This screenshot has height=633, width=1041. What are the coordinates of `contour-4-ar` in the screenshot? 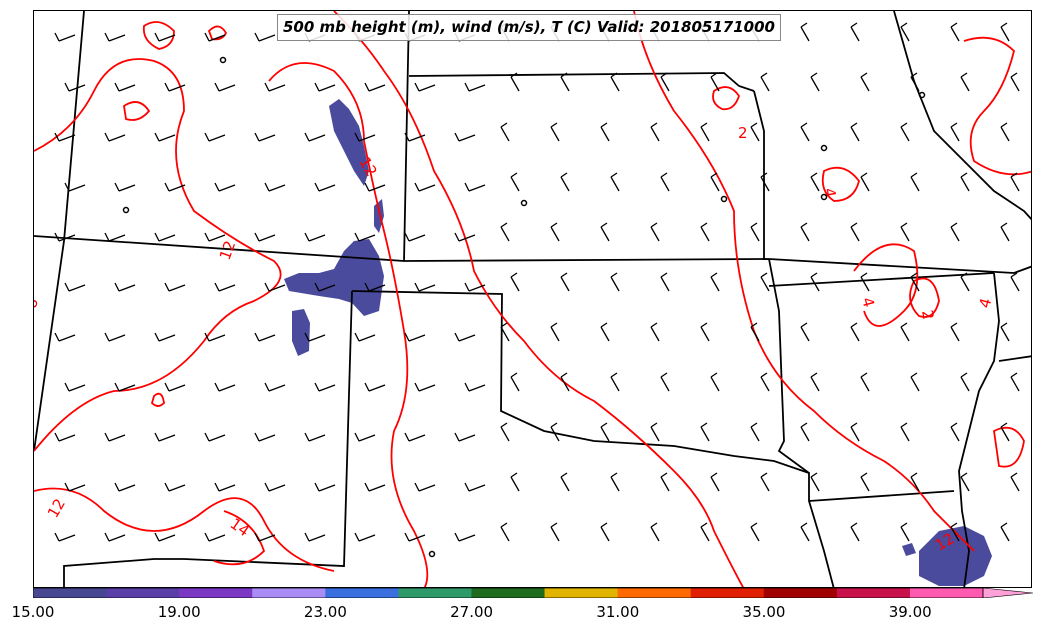 It's located at (886, 285).